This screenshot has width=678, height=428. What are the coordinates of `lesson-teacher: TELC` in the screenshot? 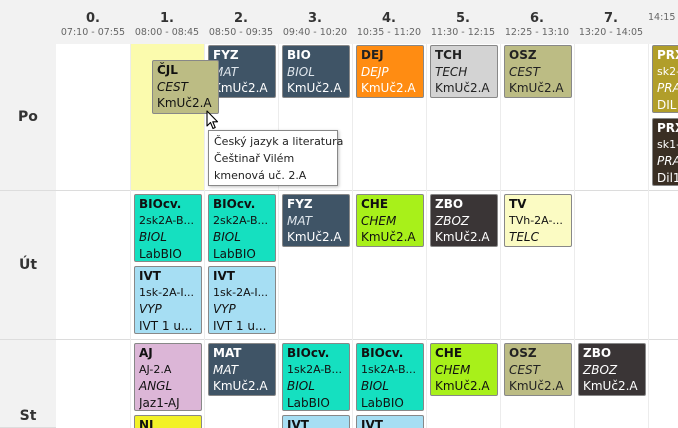 It's located at (524, 237).